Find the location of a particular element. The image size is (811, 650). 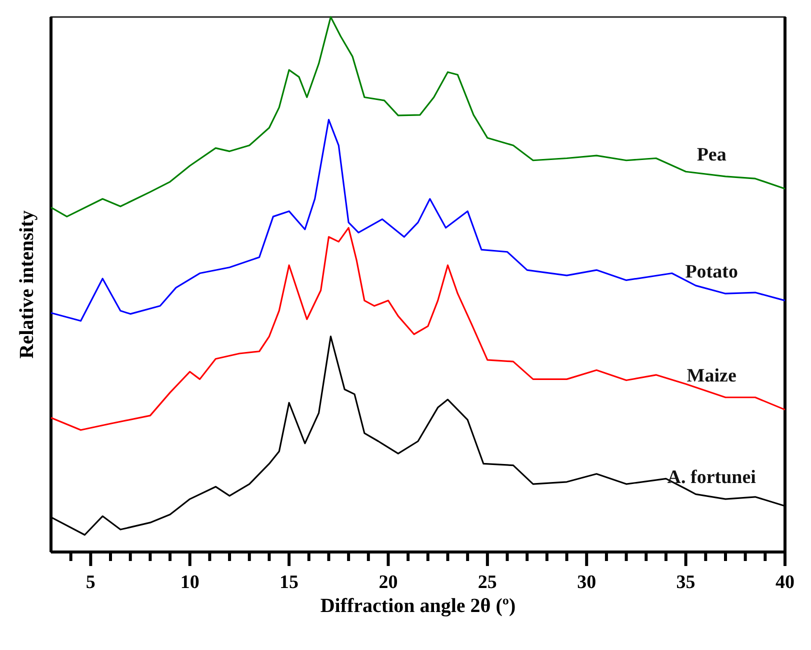

series-label: Maize is located at coordinates (711, 375).